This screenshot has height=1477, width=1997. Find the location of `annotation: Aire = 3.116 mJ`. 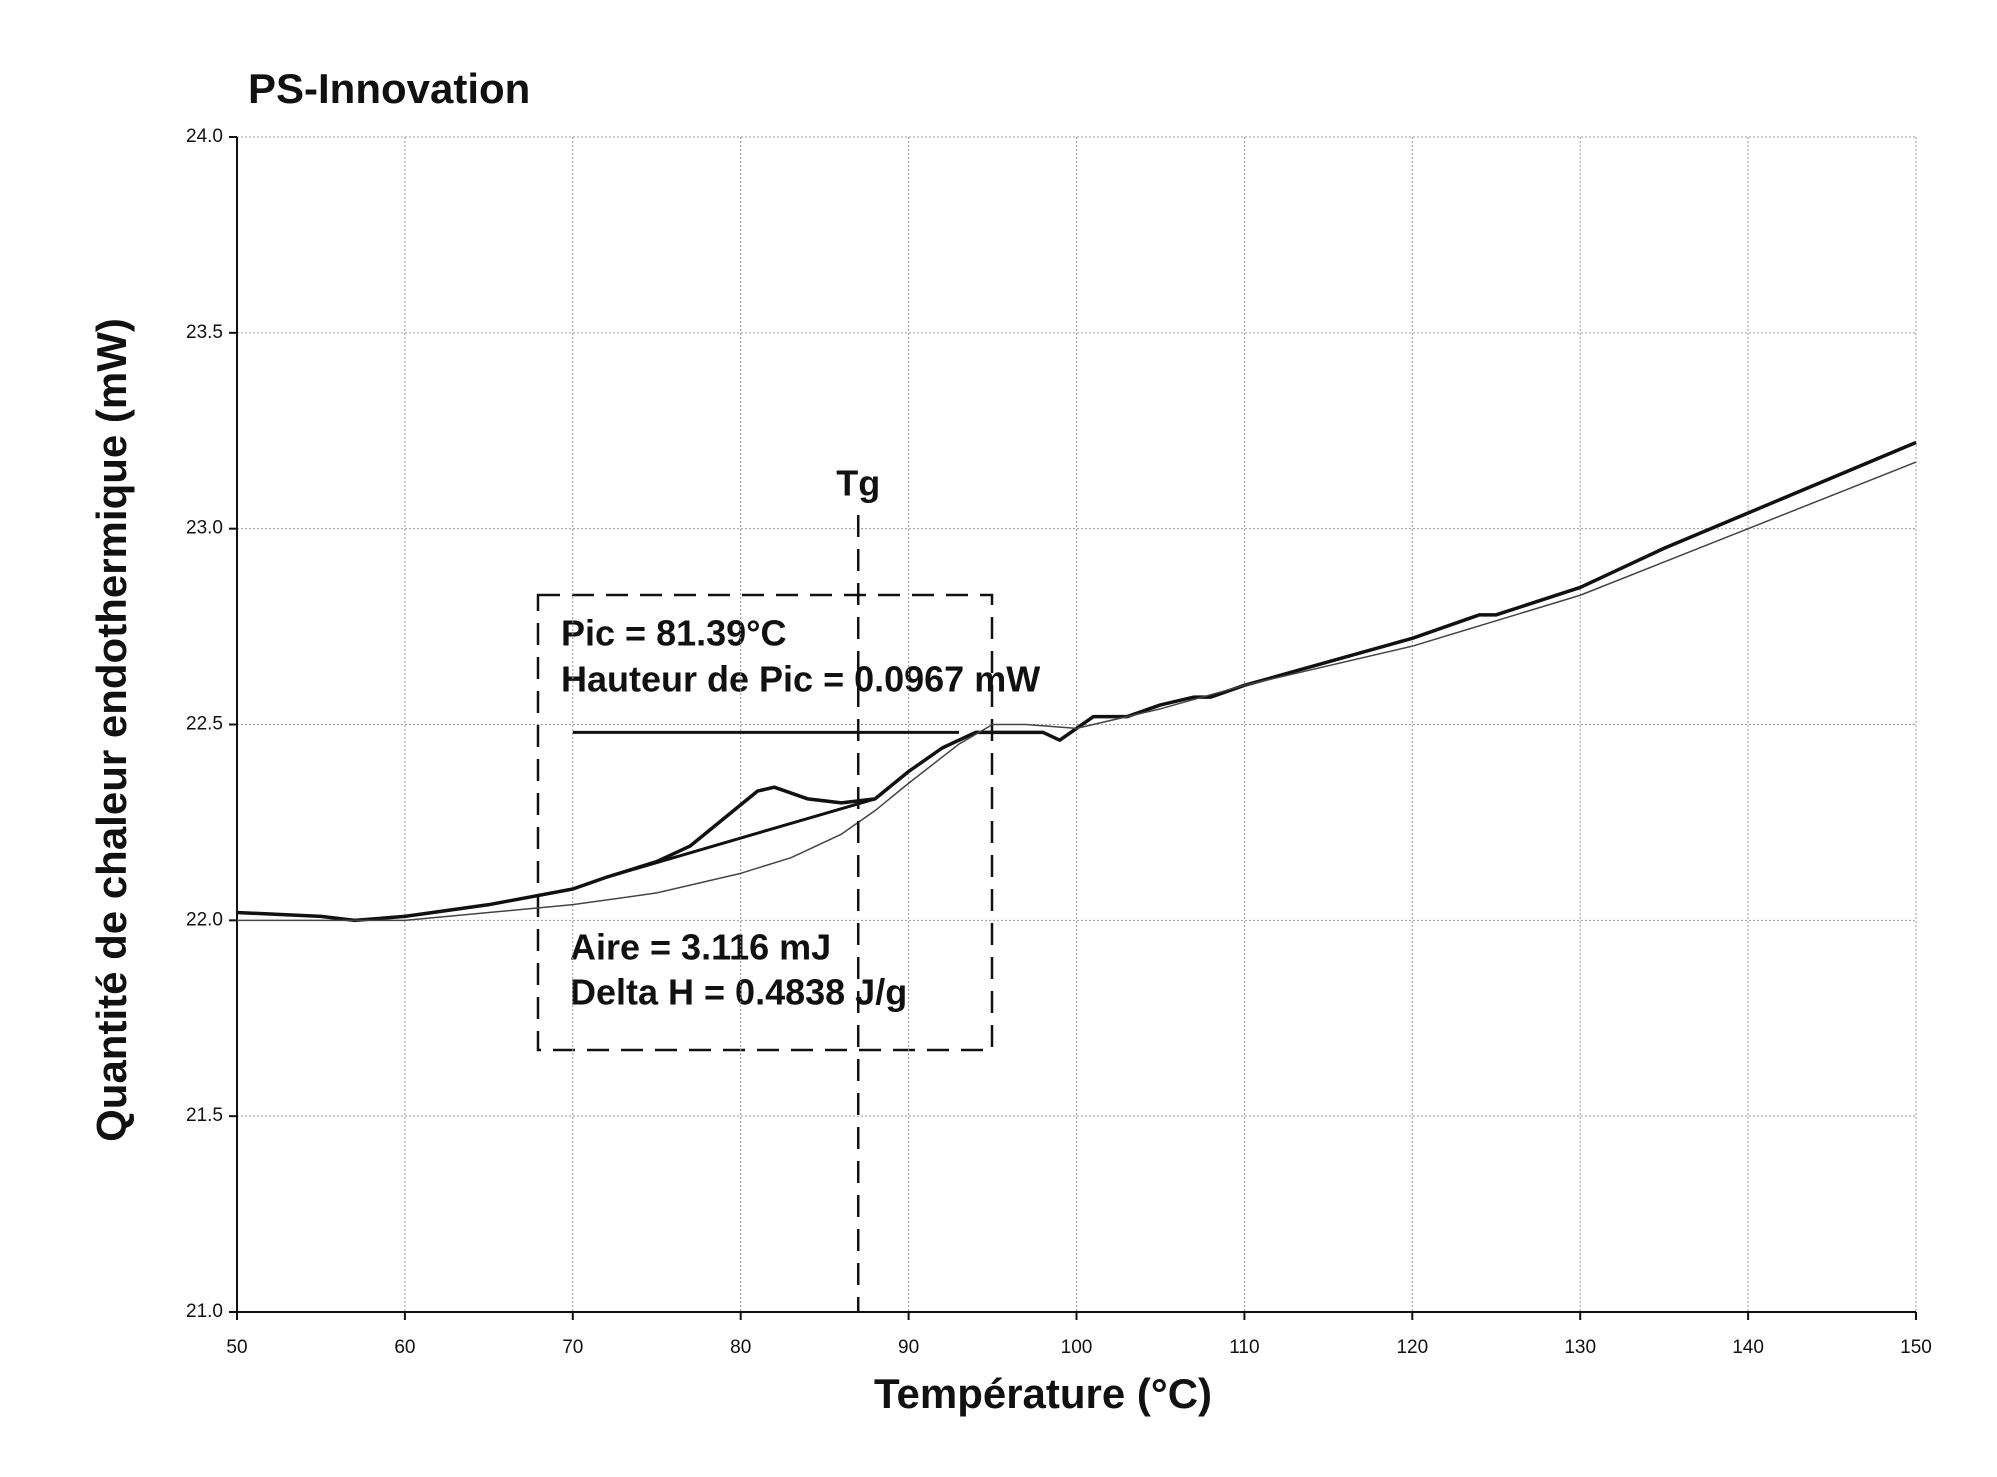

annotation: Aire = 3.116 mJ is located at coordinates (700, 947).